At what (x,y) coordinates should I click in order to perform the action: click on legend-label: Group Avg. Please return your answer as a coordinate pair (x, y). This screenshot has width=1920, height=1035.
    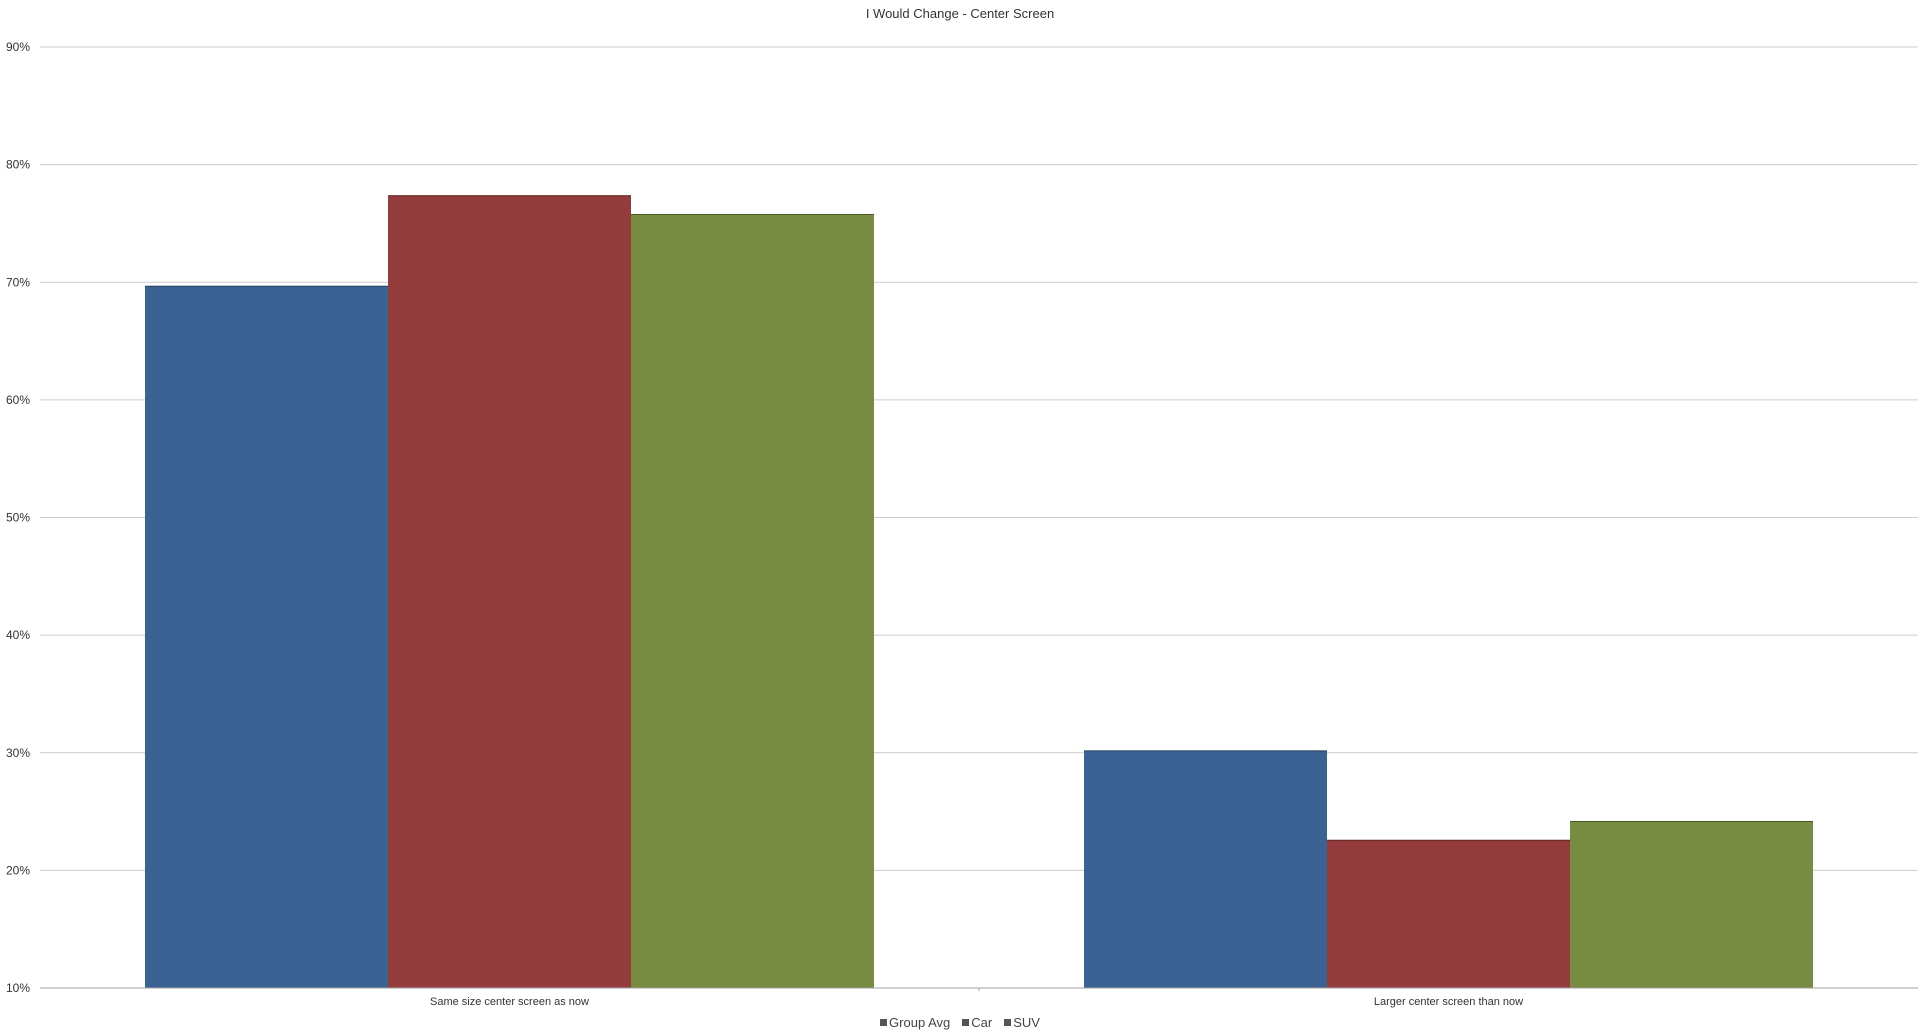
    Looking at the image, I should click on (920, 1022).